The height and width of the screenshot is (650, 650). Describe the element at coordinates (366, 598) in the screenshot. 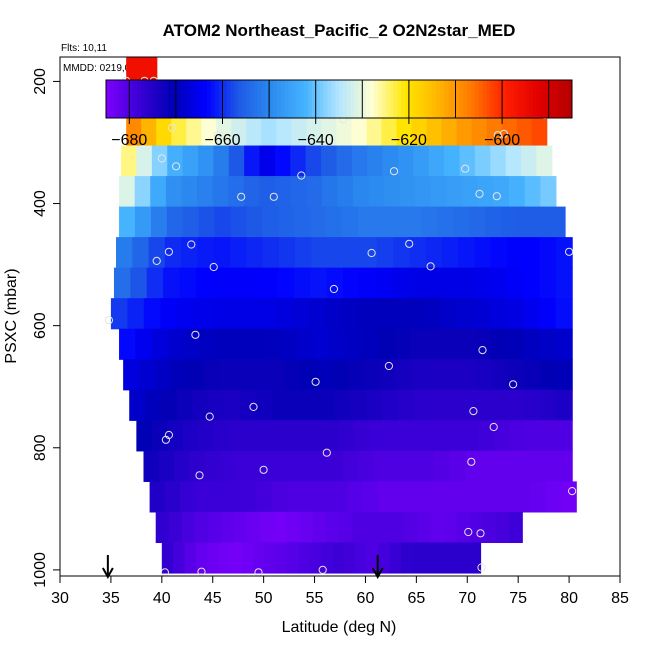

I see `x-tick-label: 60` at that location.